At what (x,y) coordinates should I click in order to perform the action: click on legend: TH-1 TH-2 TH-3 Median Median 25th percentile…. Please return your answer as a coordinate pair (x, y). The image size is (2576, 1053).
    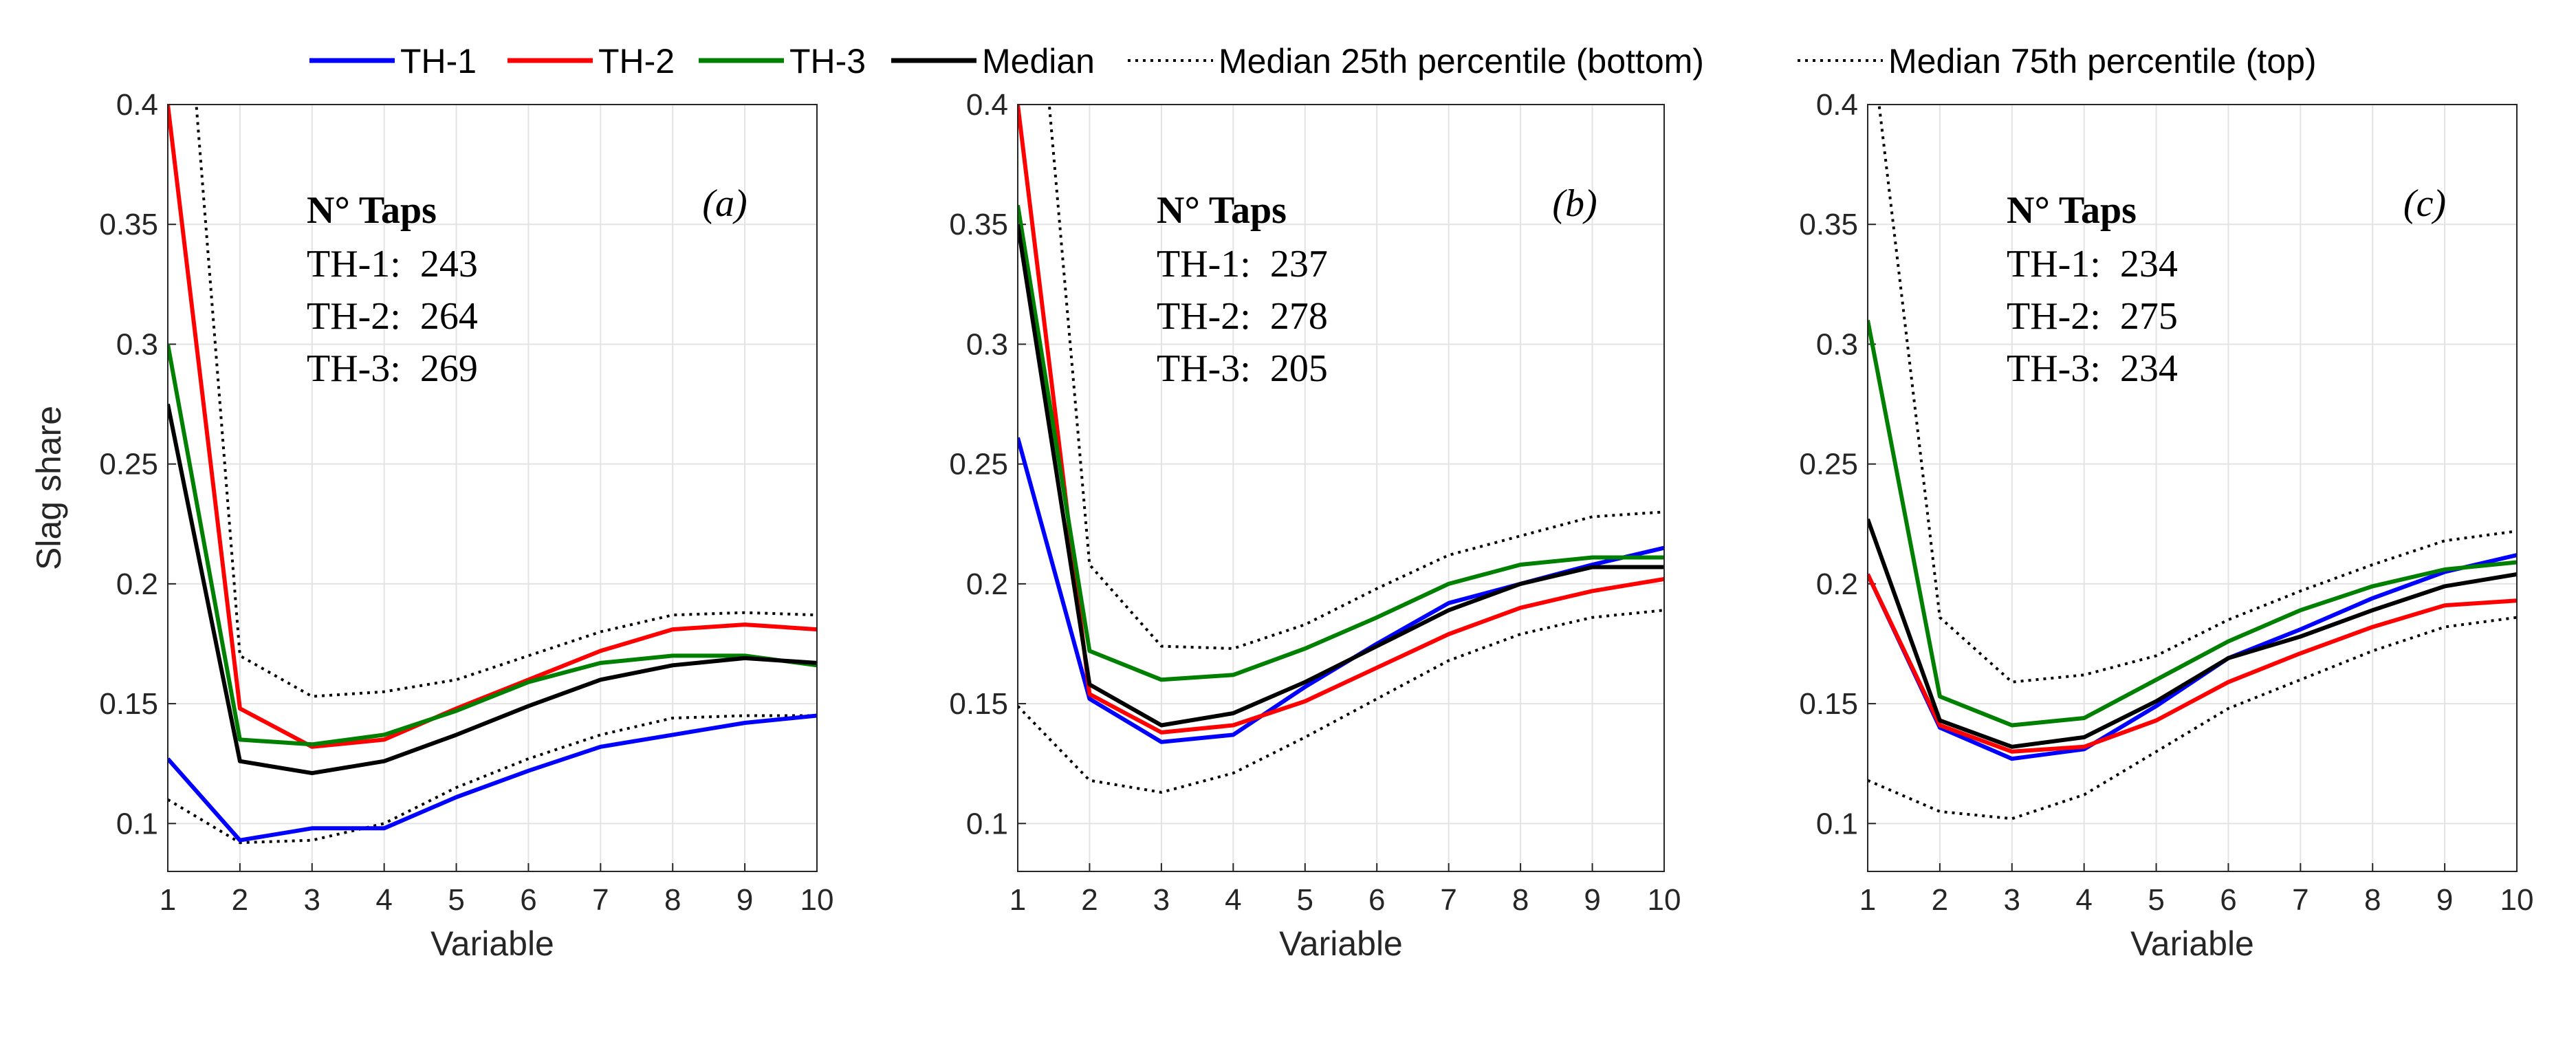
    Looking at the image, I should click on (1313, 61).